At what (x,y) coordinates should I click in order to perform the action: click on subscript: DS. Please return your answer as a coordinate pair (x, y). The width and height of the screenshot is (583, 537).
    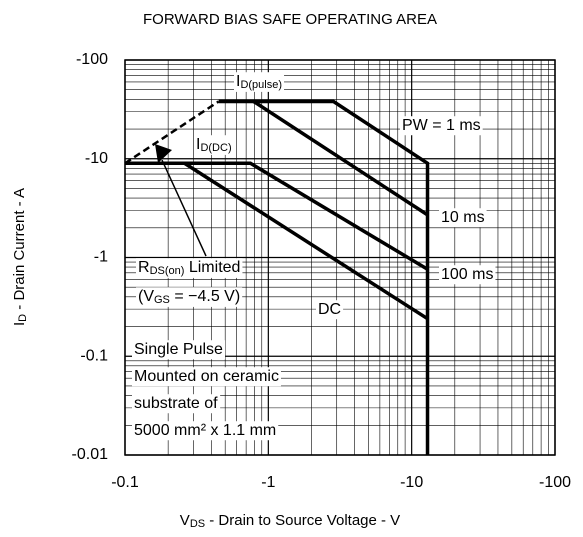
    Looking at the image, I should click on (197, 524).